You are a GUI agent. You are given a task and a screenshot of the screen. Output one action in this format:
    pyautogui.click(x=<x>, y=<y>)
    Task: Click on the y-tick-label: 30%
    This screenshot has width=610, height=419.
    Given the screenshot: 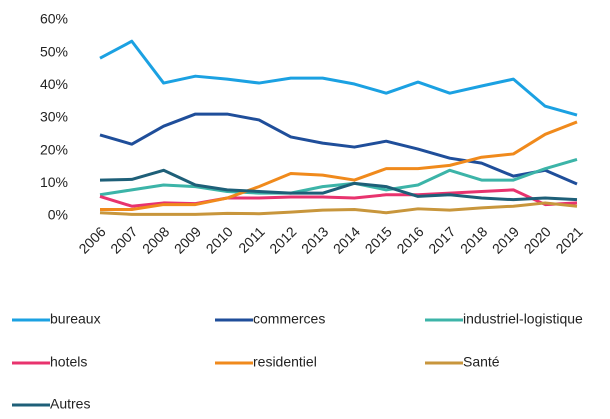 What is the action you would take?
    pyautogui.click(x=54, y=117)
    